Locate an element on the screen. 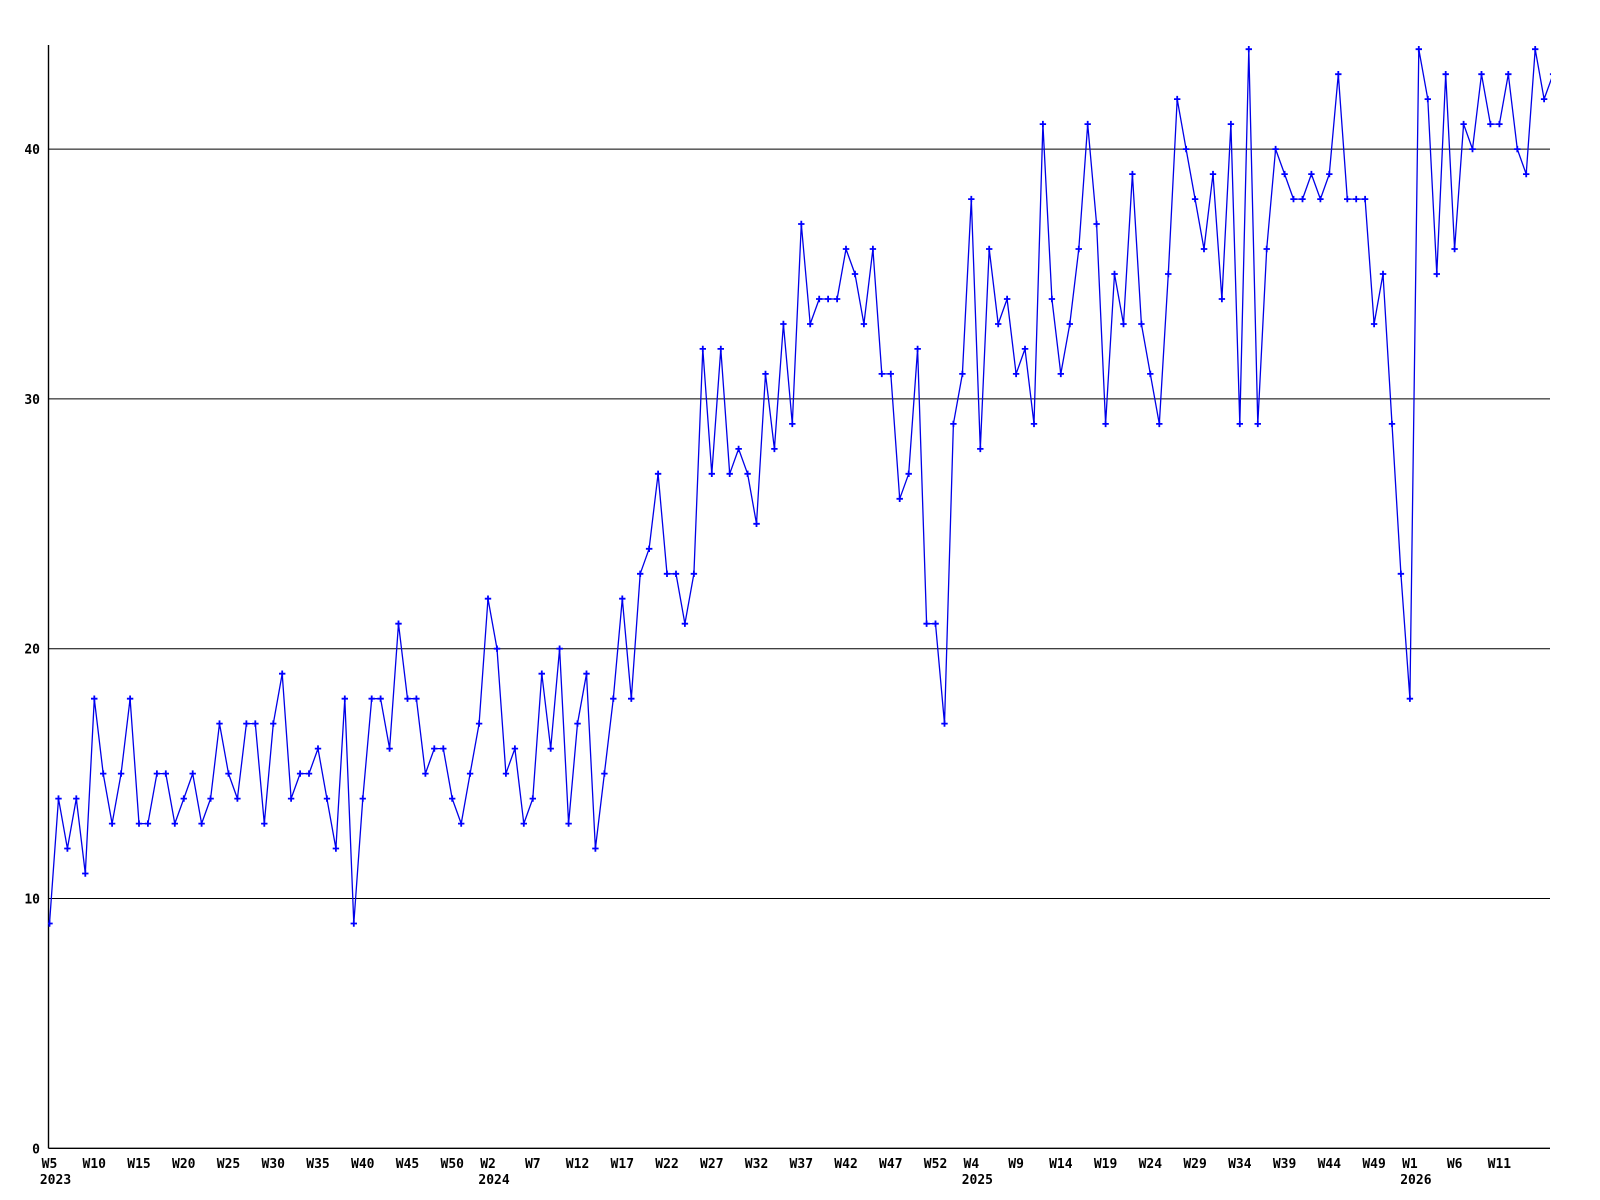 Image resolution: width=1600 pixels, height=1200 pixels. x-axis-year-labels: 2023 2024 2025 2026 is located at coordinates (736, 1180).